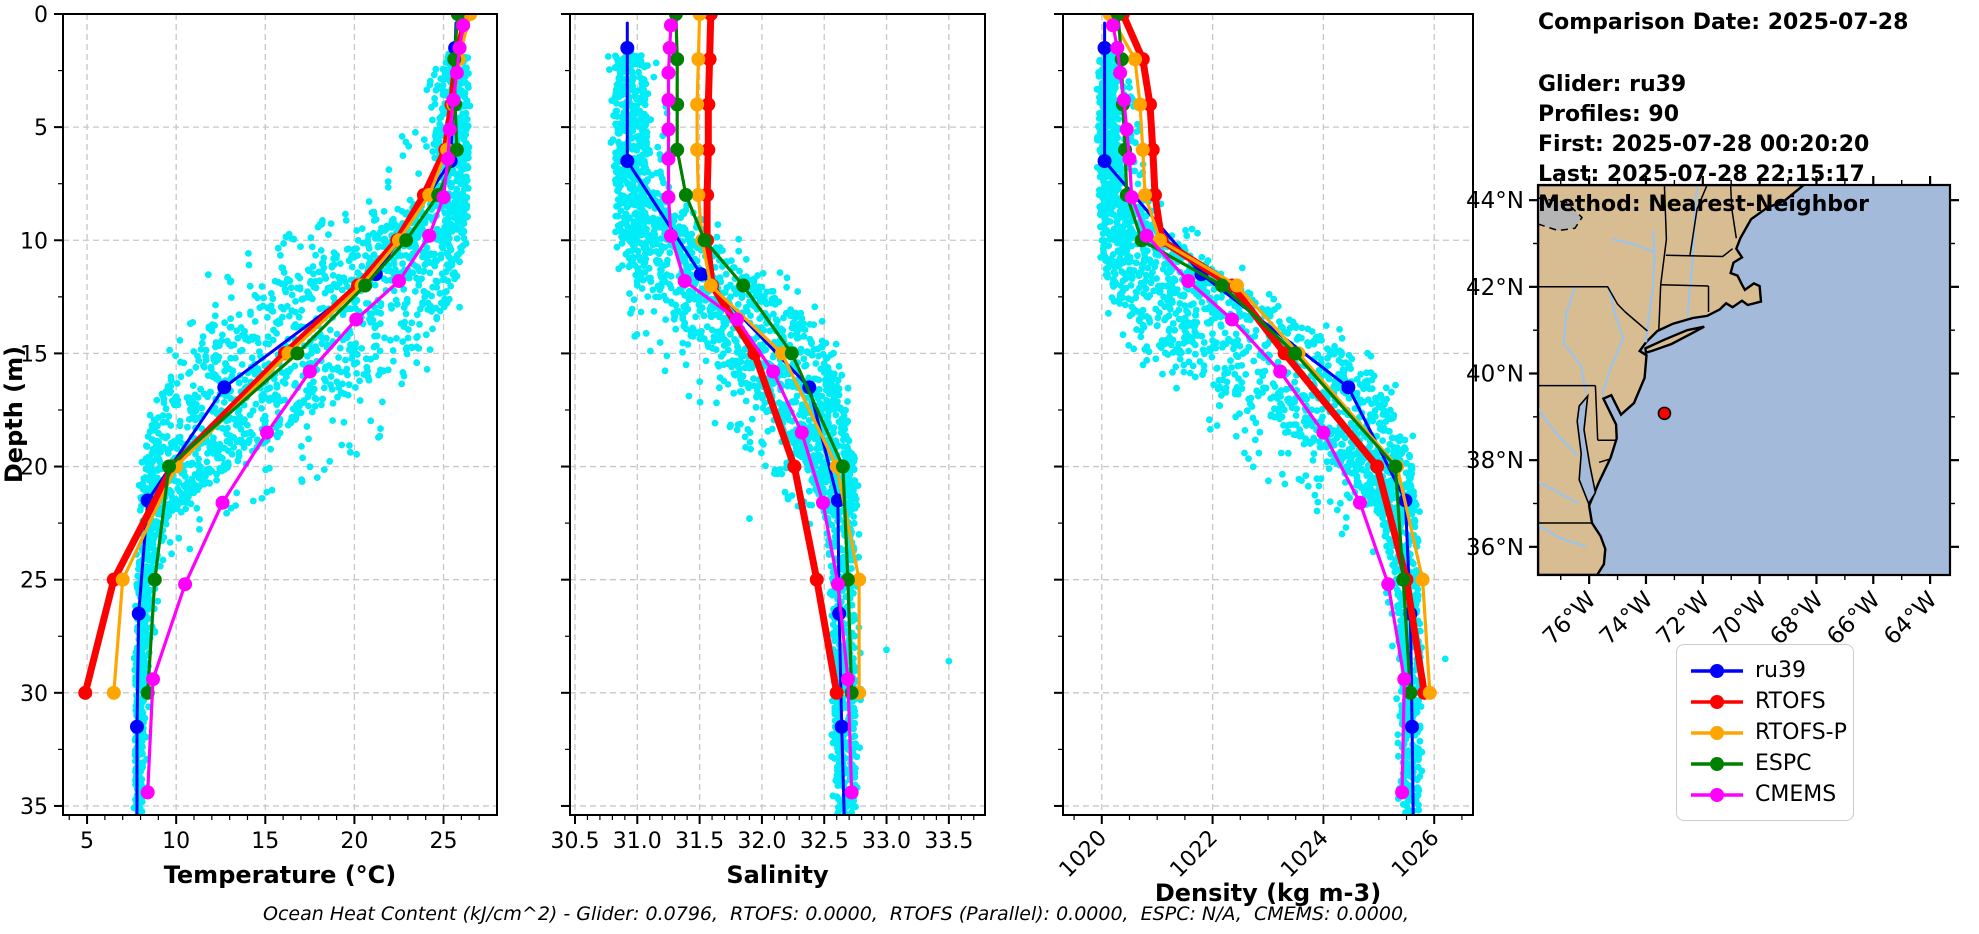 The width and height of the screenshot is (1979, 934). Describe the element at coordinates (777, 875) in the screenshot. I see `salinity-axis-label: Salinity` at that location.